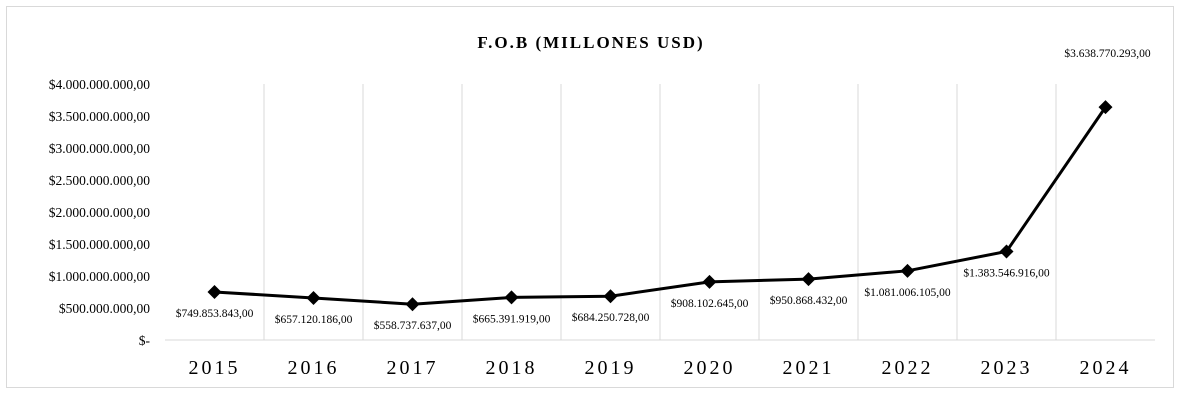  Describe the element at coordinates (1007, 368) in the screenshot. I see `x-tick-label: 2023` at that location.